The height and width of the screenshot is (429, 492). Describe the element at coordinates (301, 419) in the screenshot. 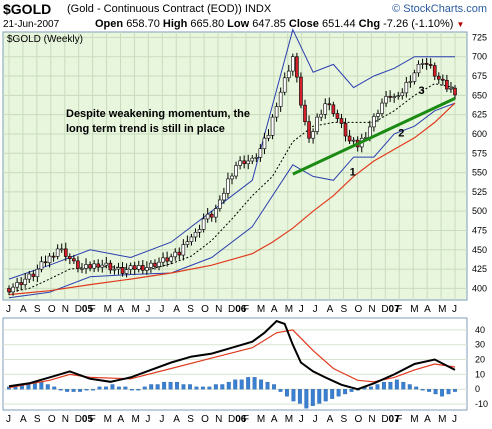

I see `macd-x-axis-label: J` at that location.